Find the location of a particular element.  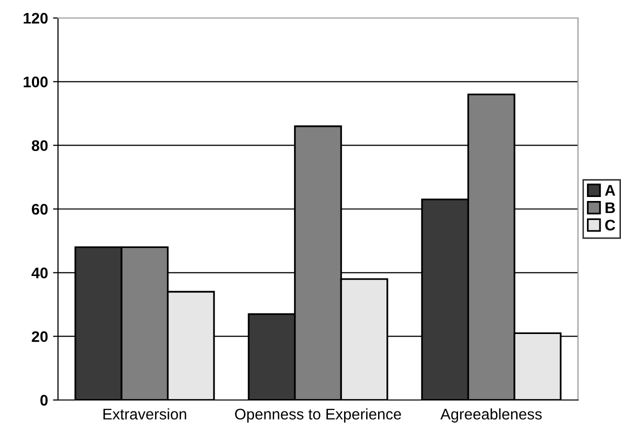

y-tick-label: 120 is located at coordinates (36, 18).